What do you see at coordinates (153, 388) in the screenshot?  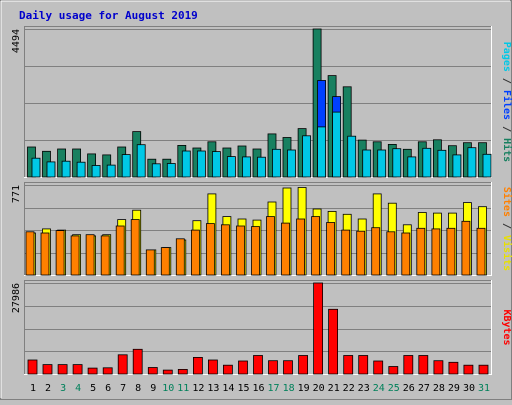 I see `x-tick-label-day-9: 9` at bounding box center [153, 388].